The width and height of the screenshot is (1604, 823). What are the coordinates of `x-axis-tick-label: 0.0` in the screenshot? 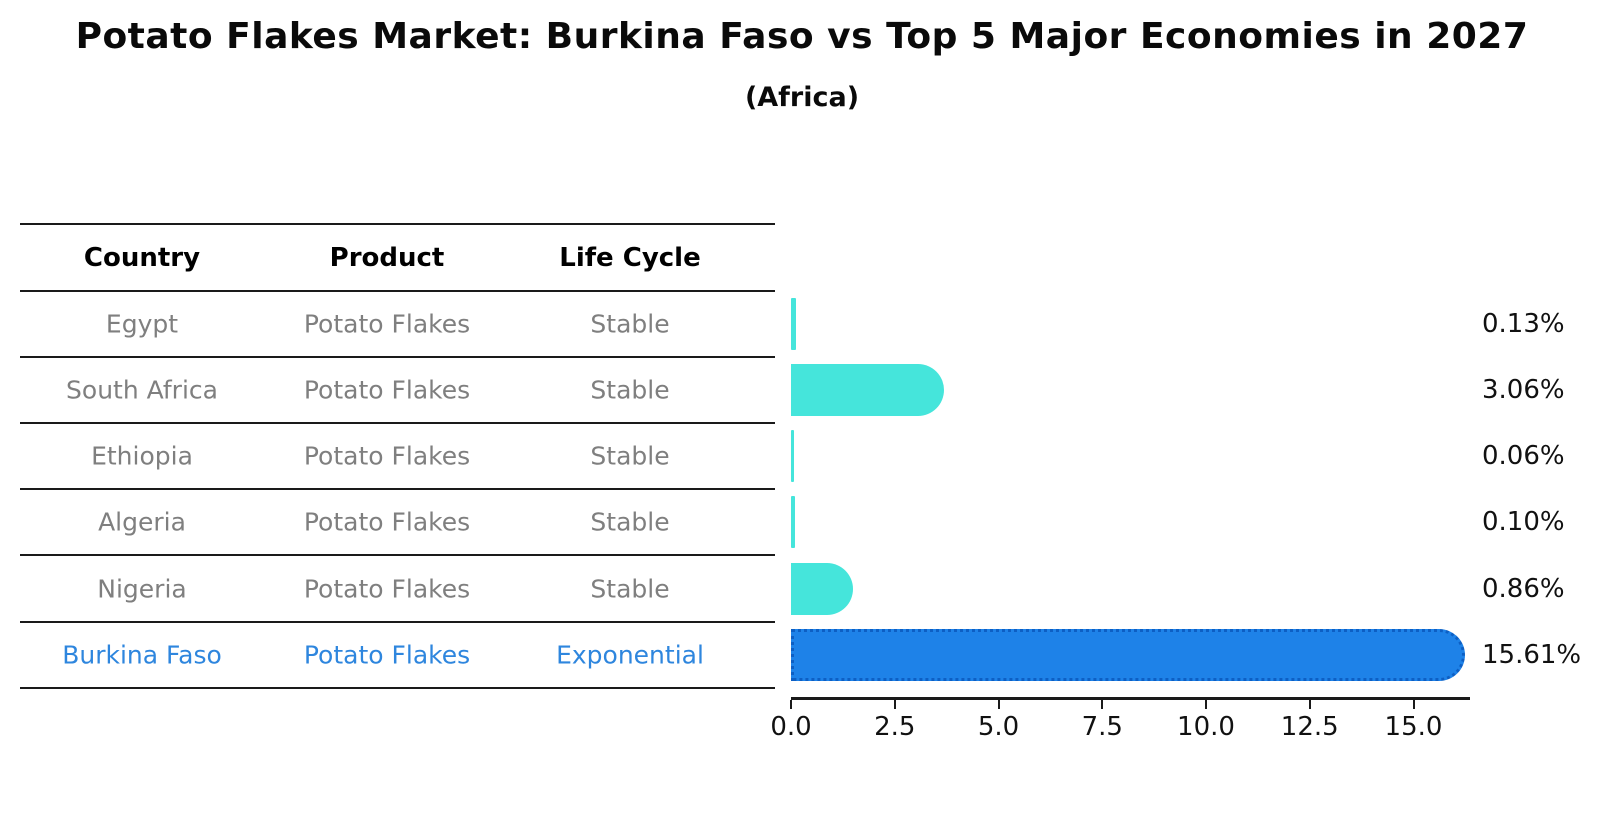 It's located at (791, 727).